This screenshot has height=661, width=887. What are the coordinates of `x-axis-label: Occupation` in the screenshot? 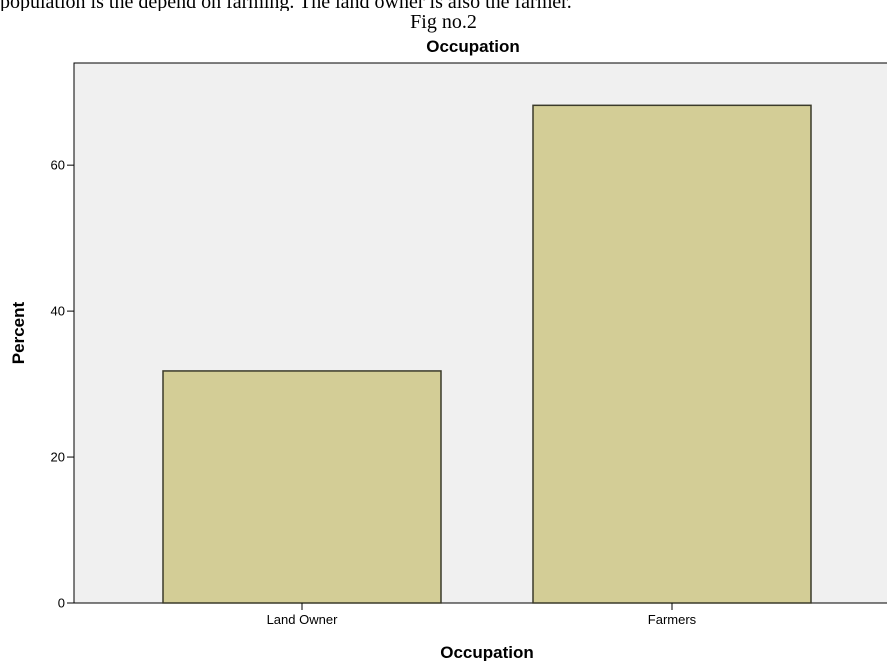 It's located at (487, 652).